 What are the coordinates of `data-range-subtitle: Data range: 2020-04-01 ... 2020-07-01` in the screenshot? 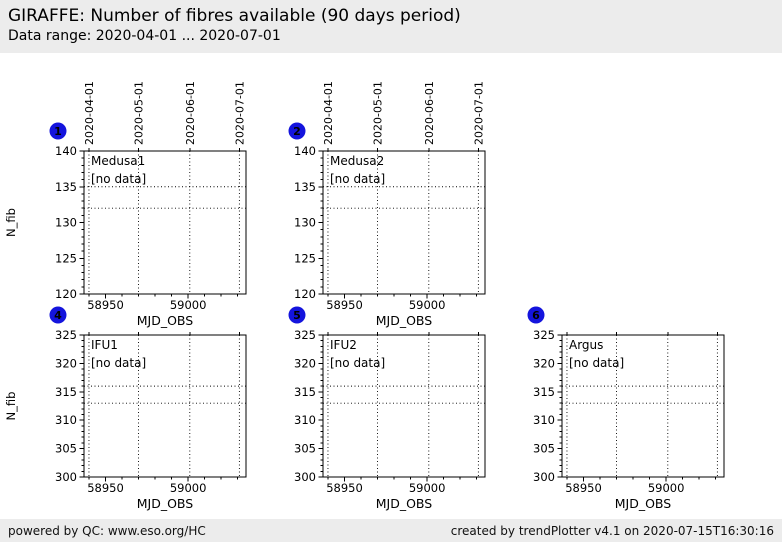 It's located at (144, 36).